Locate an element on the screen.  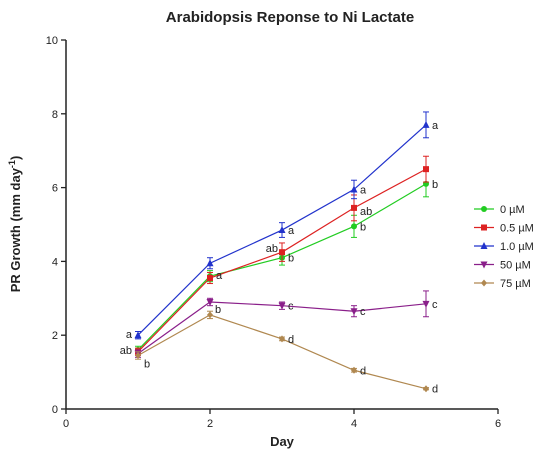
x-tick-label: 0 is located at coordinates (66, 424).